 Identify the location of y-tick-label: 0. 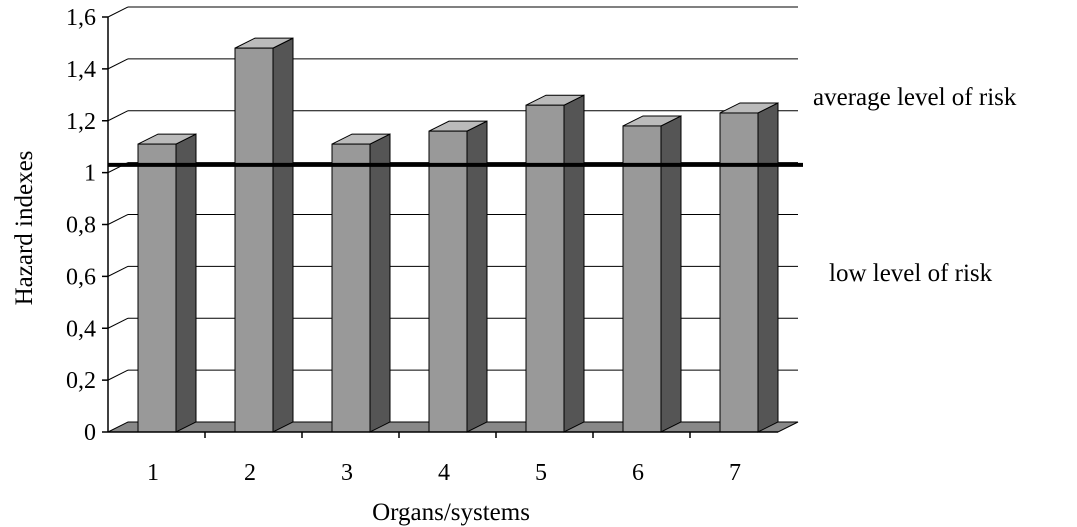
(90, 433).